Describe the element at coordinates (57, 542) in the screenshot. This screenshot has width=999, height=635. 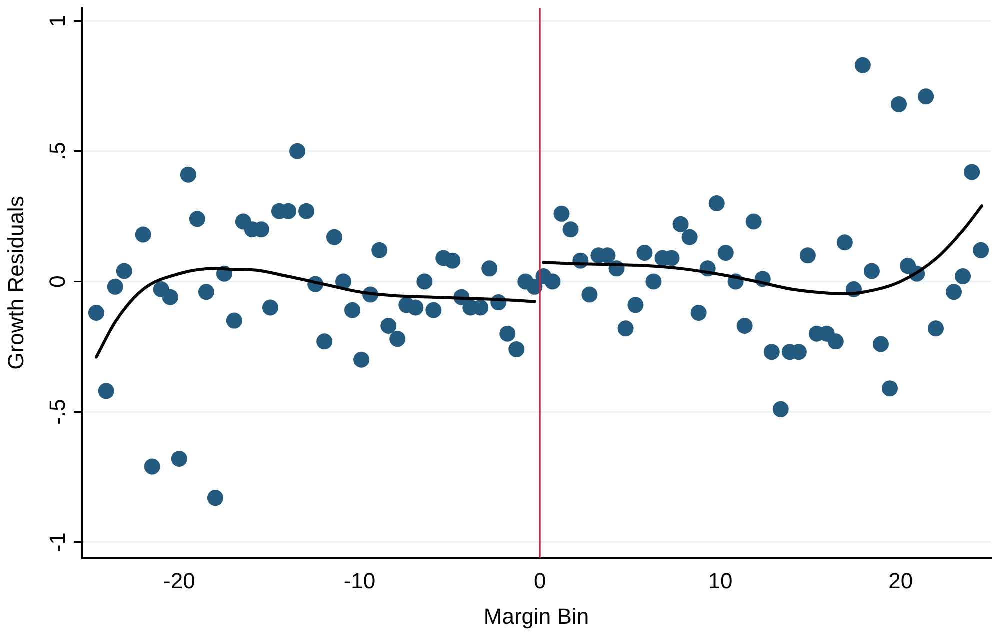
I see `y-tick-label: -1` at that location.